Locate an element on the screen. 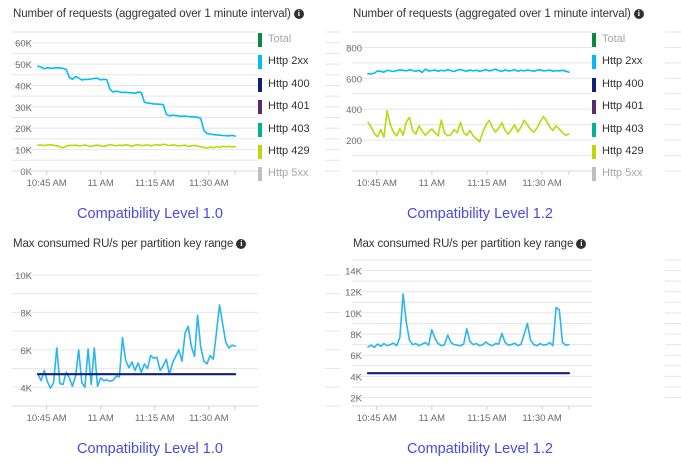  y-axis-tick-label: 8K is located at coordinates (356, 335).